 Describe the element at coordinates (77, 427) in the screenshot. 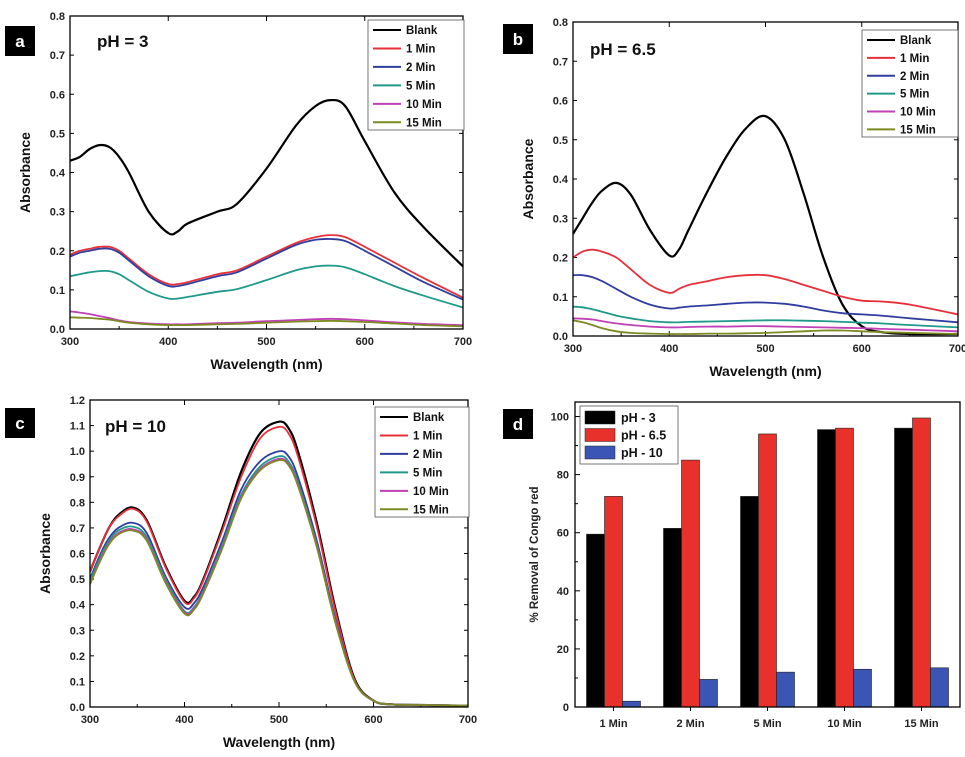

I see `y-tick-label: 1.1` at that location.